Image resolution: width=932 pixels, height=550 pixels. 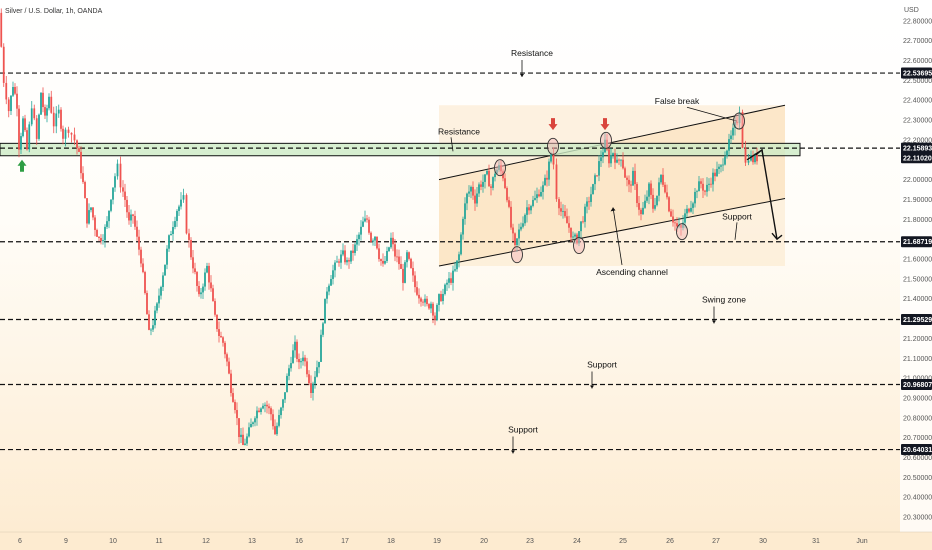 I want to click on current-price-tag, so click(x=916, y=158).